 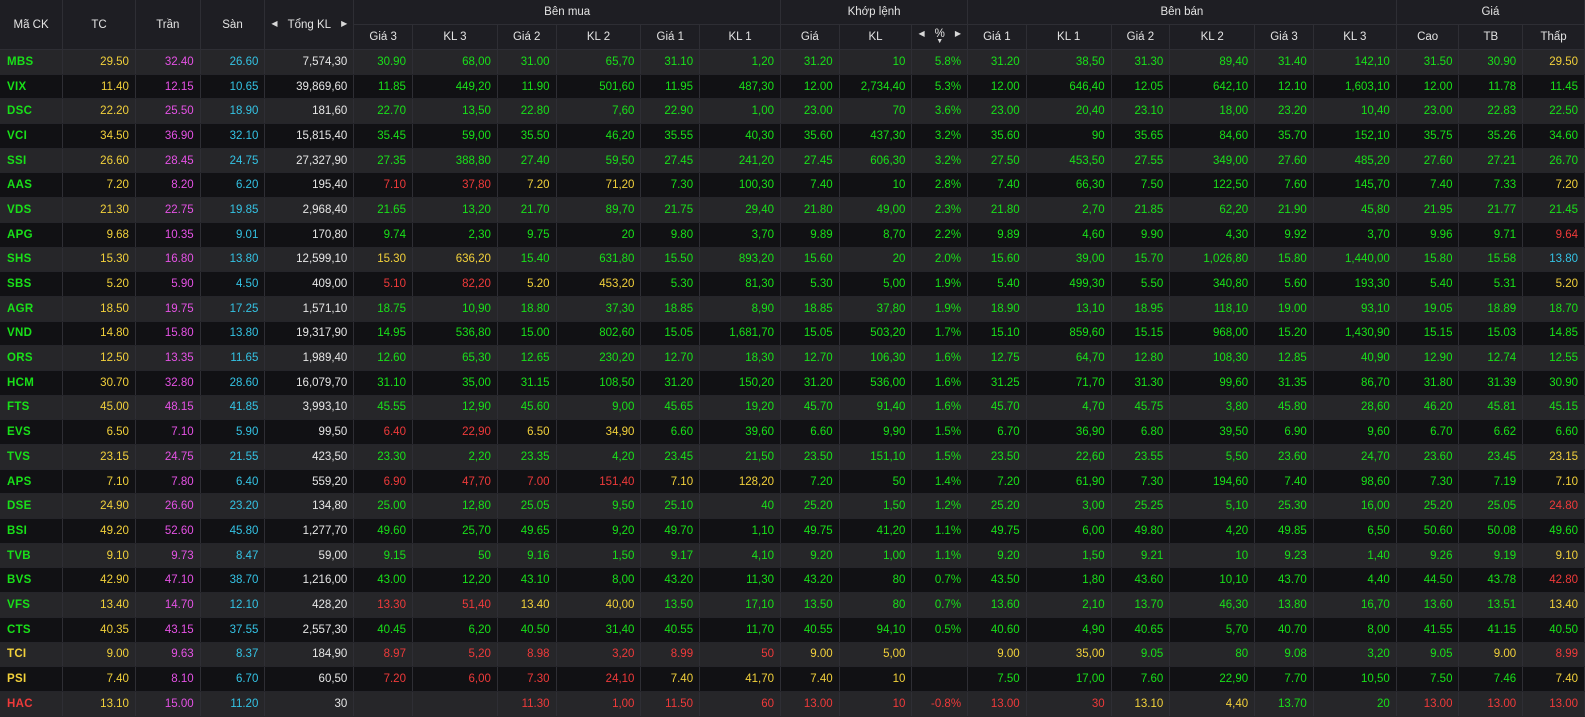 What do you see at coordinates (527, 309) in the screenshot?
I see `buy-price-2-cell: 18.80` at bounding box center [527, 309].